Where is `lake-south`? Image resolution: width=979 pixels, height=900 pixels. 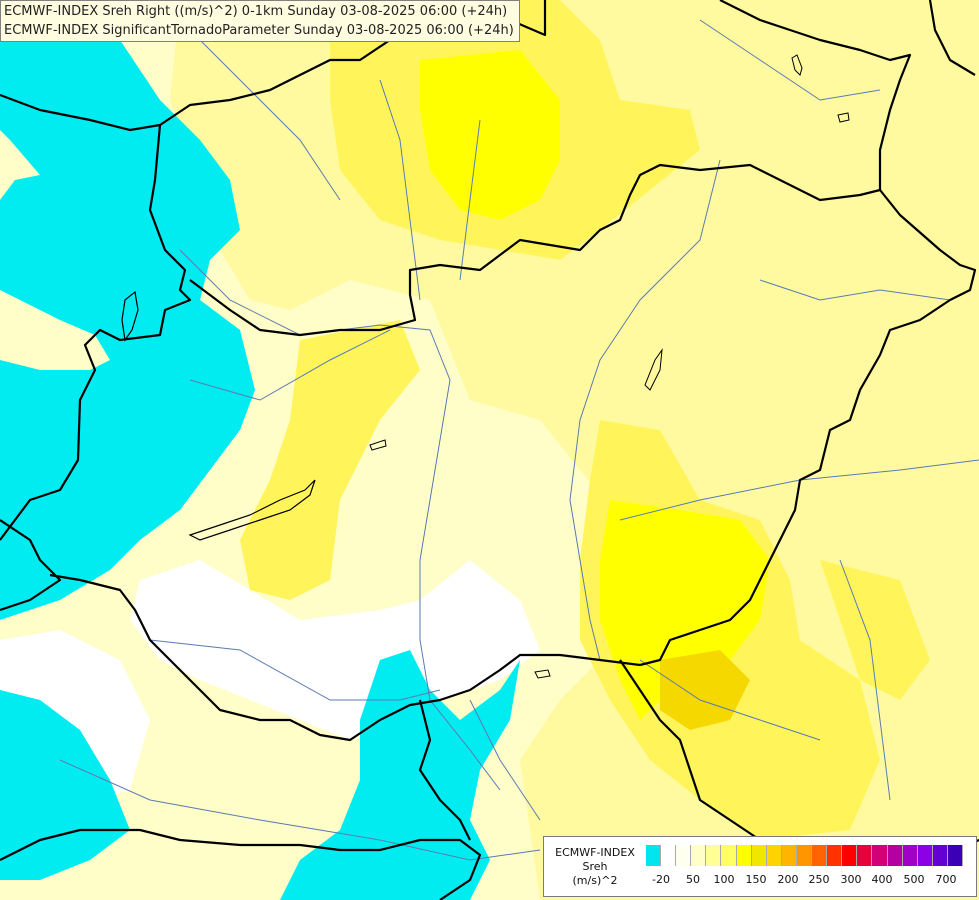
lake-south is located at coordinates (542, 674).